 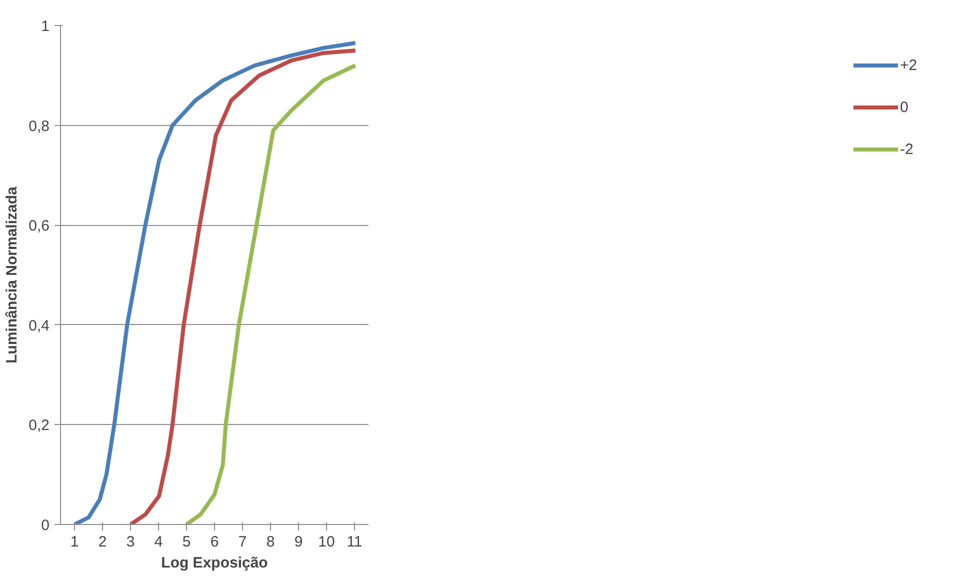 I want to click on y-tick-label: 0, so click(x=45, y=525).